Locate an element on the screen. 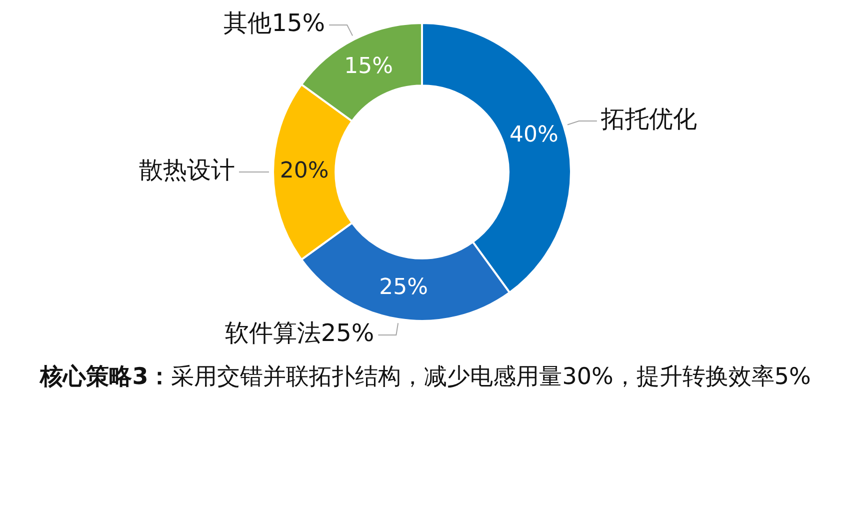 The image size is (851, 516). slice-label: 散热设计 is located at coordinates (187, 170).